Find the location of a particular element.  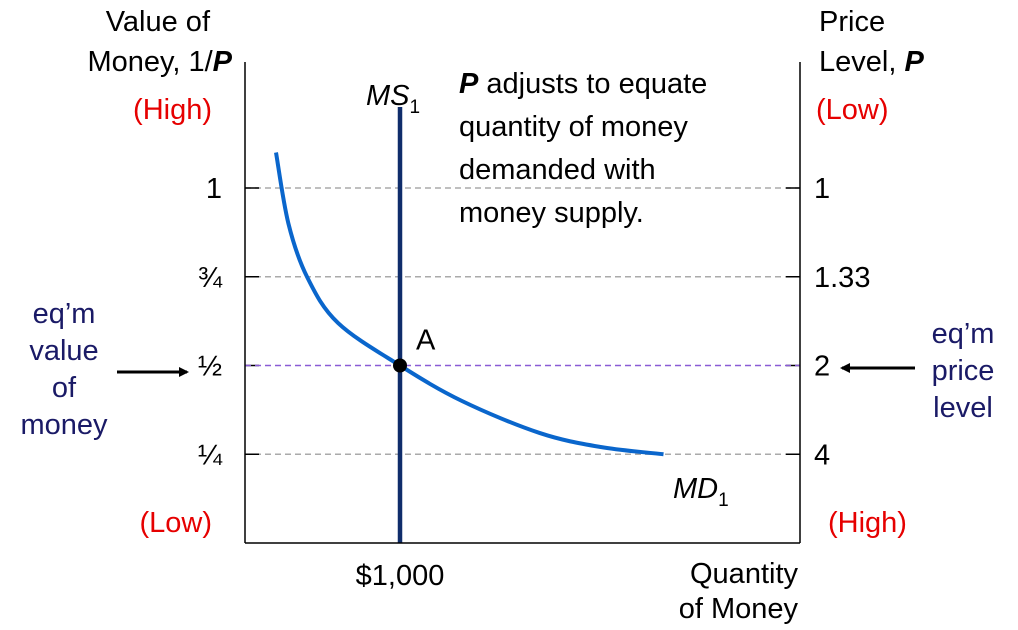

left-axis-title-line2: Money, 1/P is located at coordinates (159, 62).